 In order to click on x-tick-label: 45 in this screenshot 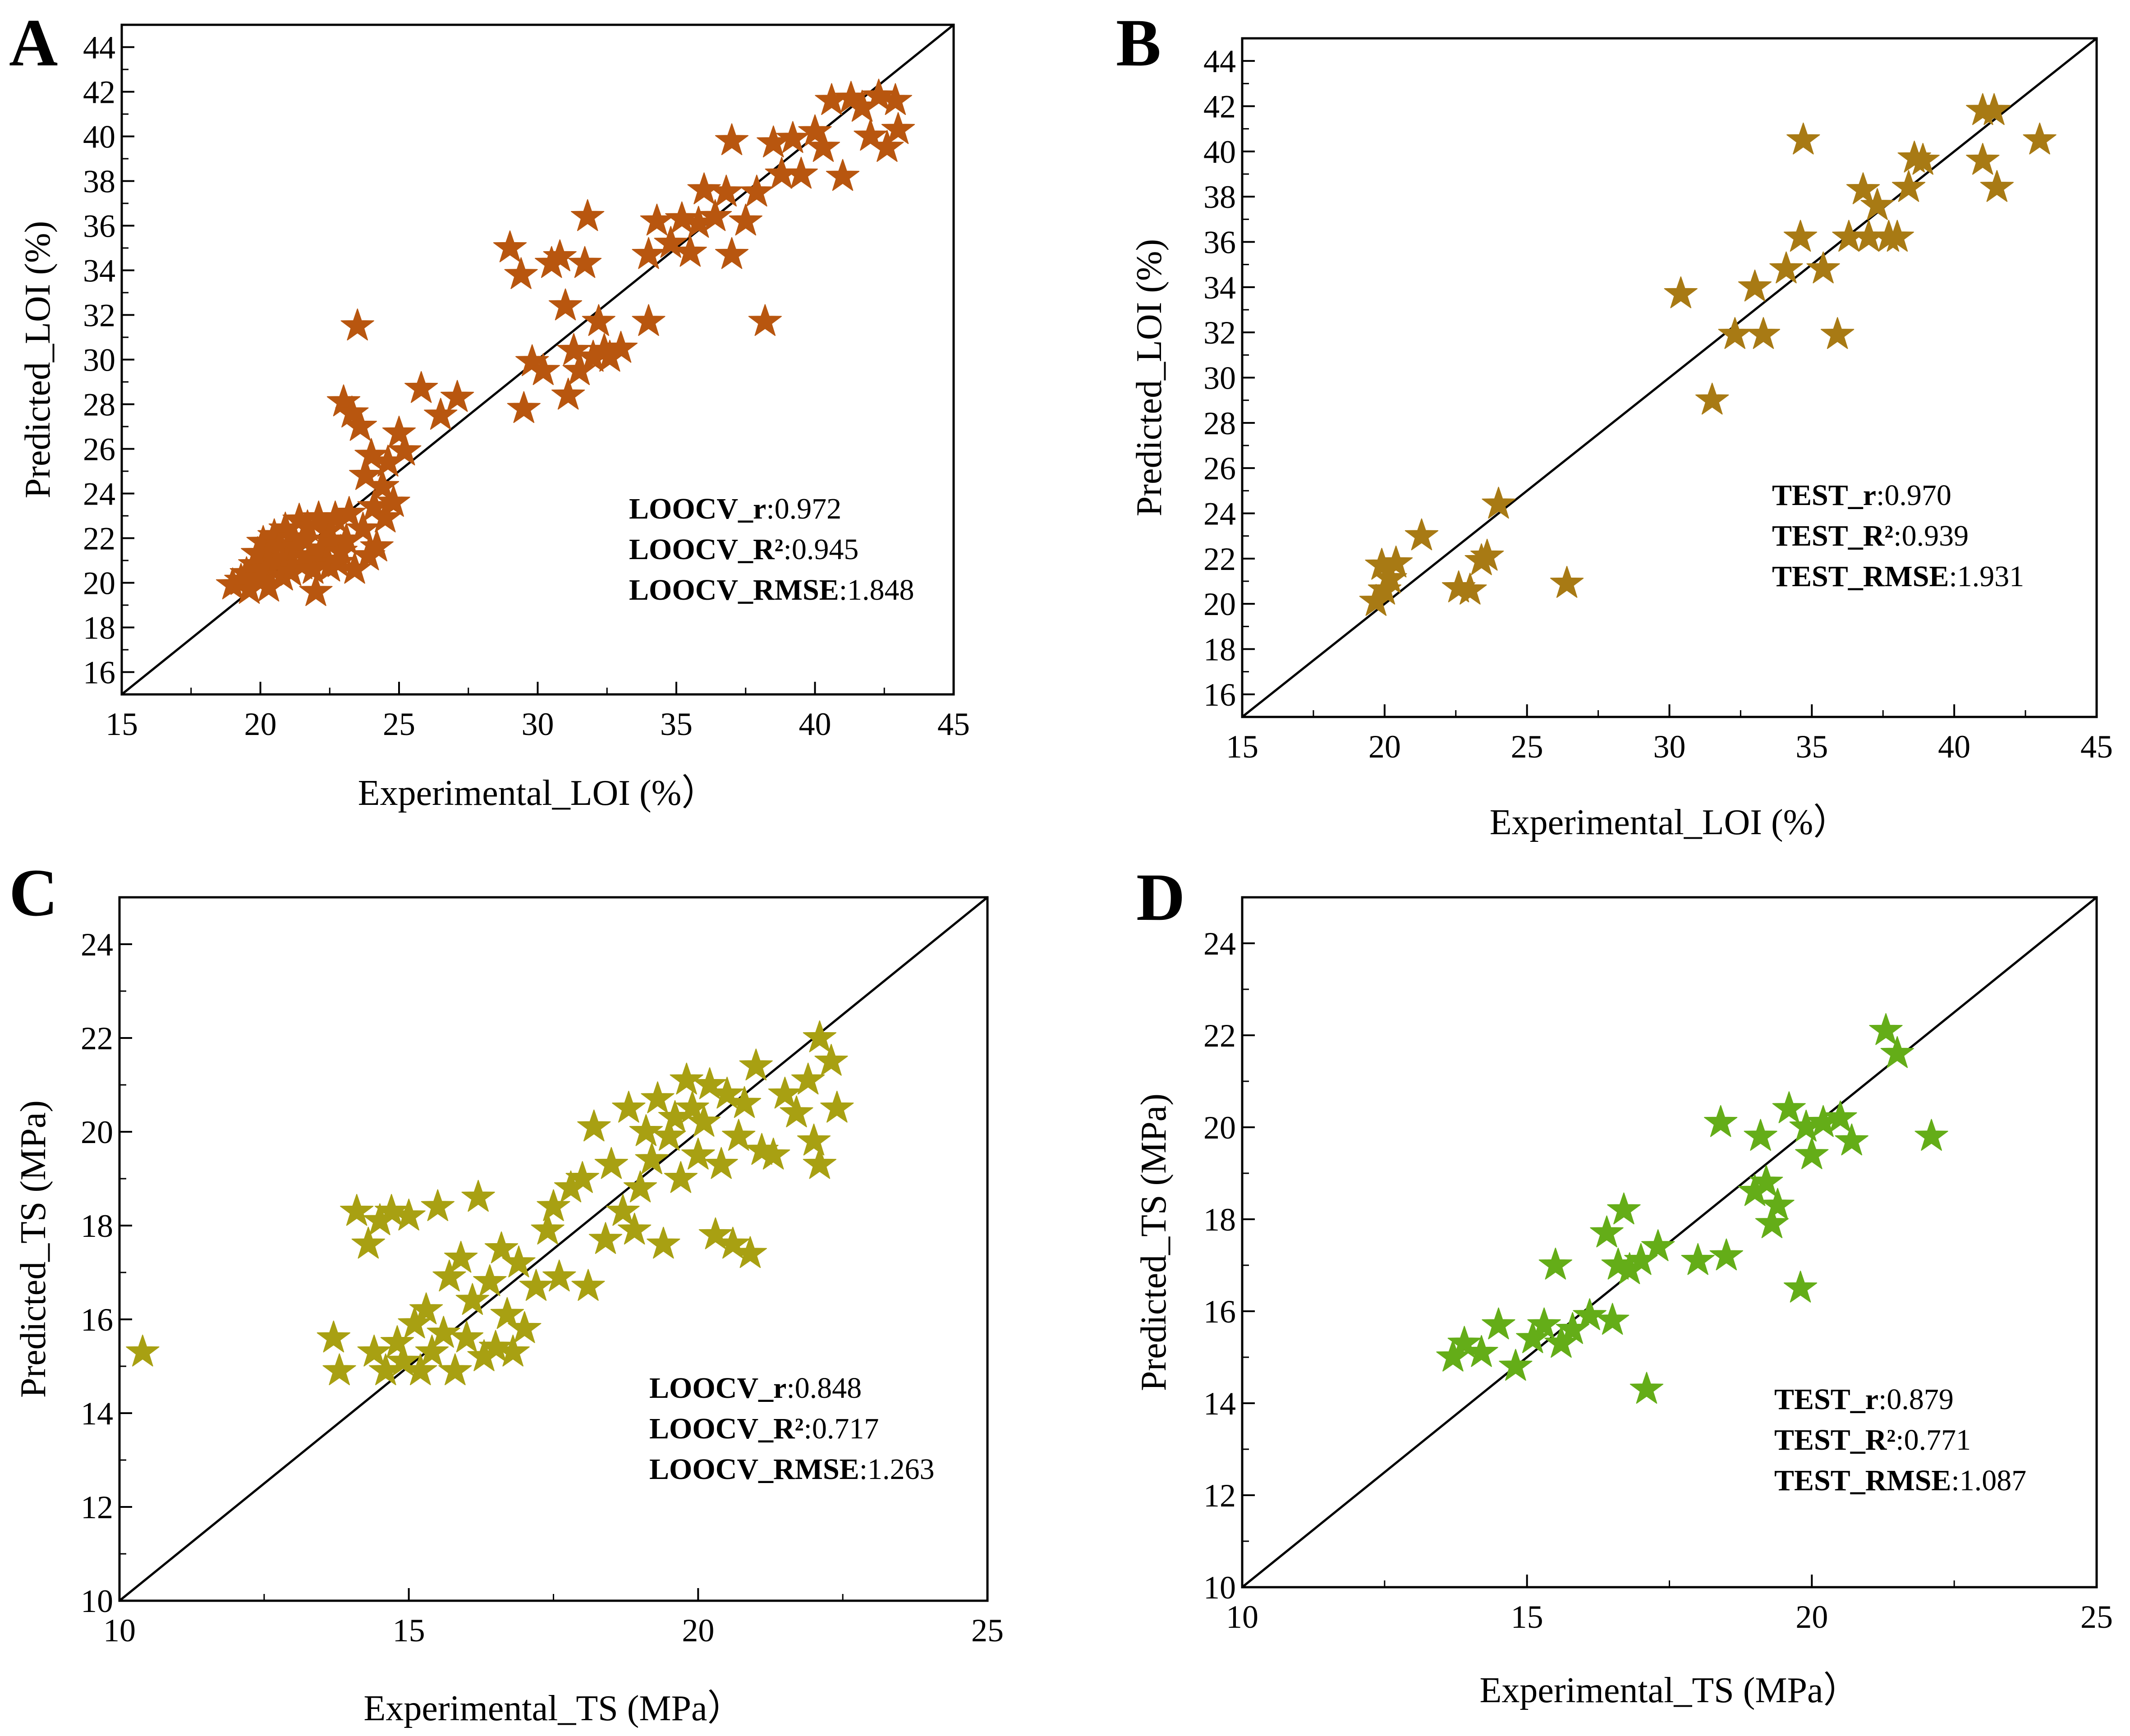, I will do `click(2096, 747)`.